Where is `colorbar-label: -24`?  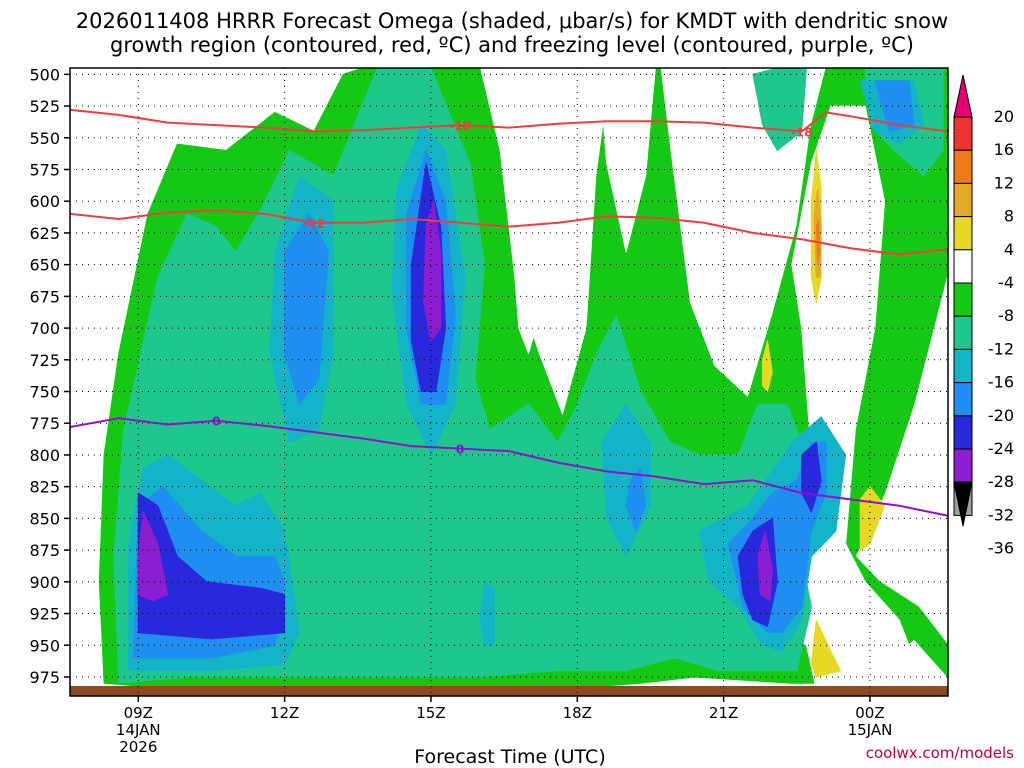
colorbar-label: -24 is located at coordinates (1001, 448).